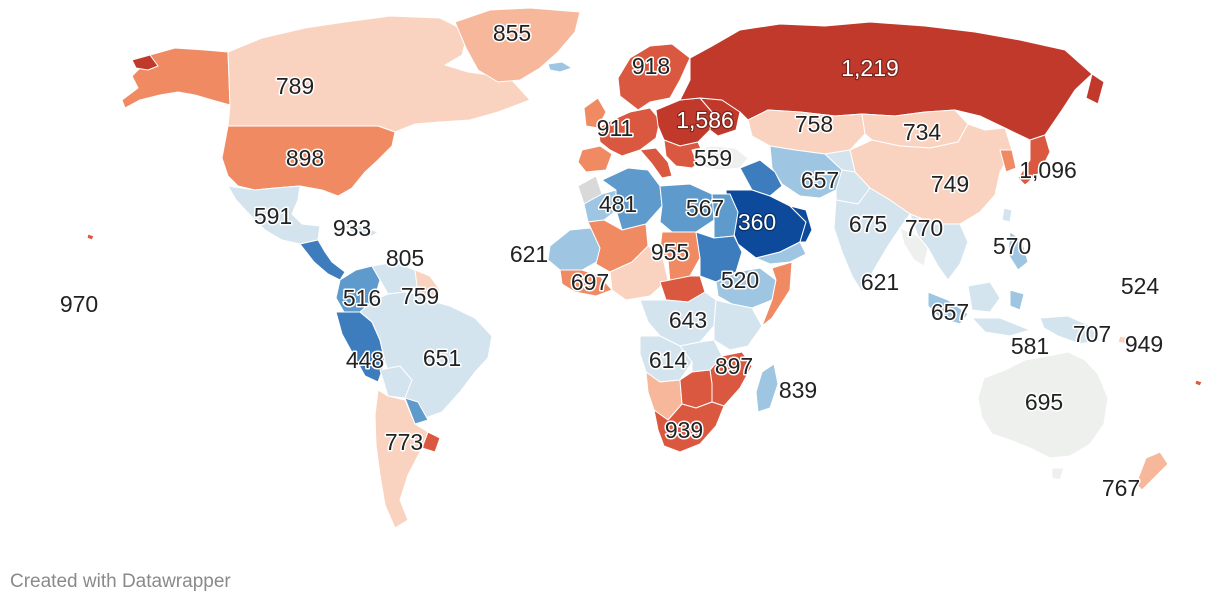 This screenshot has height=608, width=1220. I want to click on label-philippines: 570, so click(1012, 246).